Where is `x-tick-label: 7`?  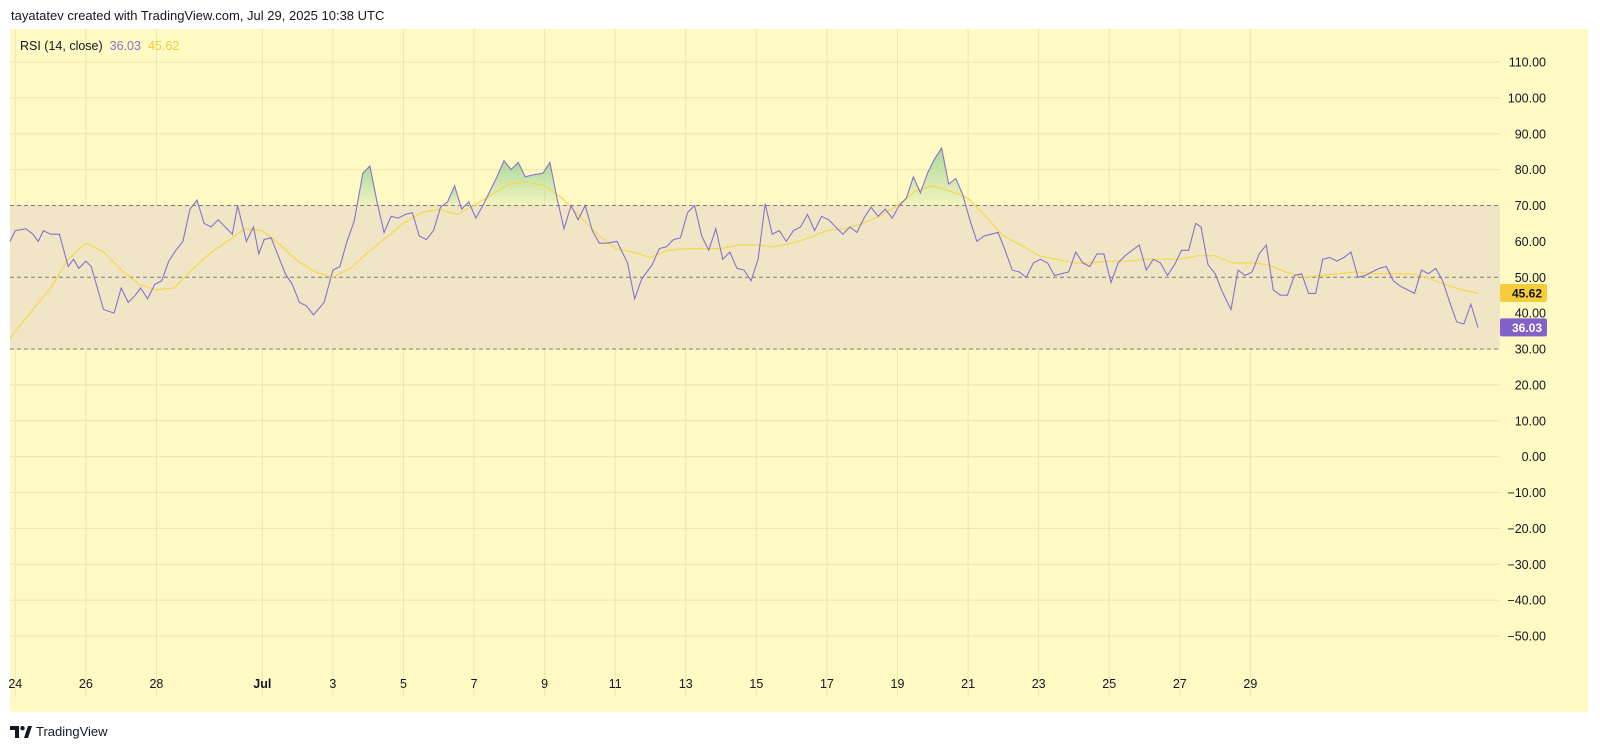 x-tick-label: 7 is located at coordinates (474, 684).